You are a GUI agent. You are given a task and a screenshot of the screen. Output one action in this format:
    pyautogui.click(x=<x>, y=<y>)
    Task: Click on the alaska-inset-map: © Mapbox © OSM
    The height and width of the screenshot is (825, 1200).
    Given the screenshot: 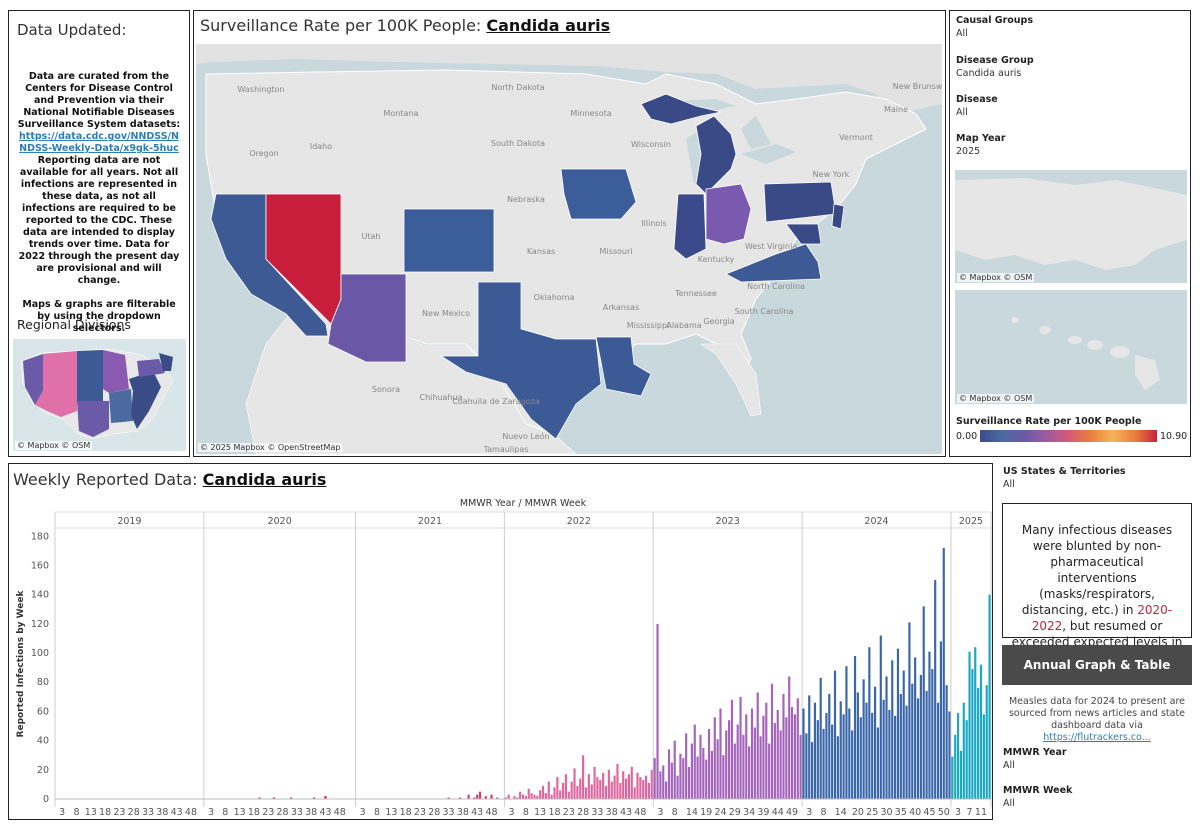 What is the action you would take?
    pyautogui.click(x=1071, y=226)
    